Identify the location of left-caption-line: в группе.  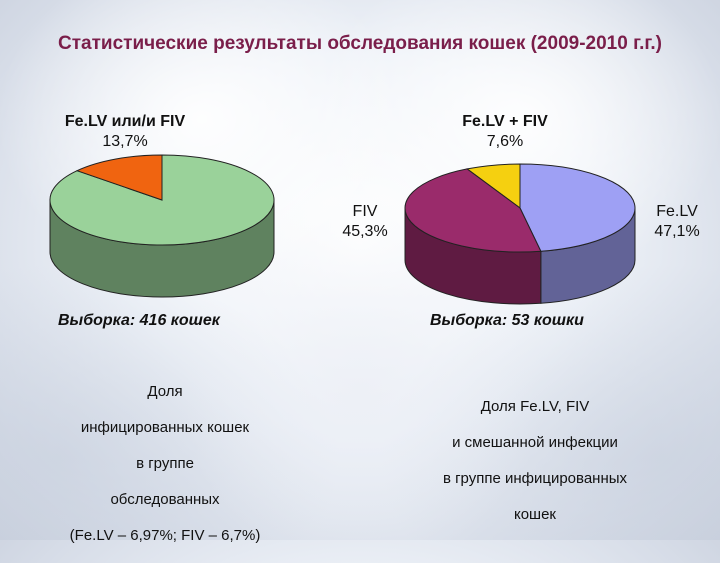
(165, 463).